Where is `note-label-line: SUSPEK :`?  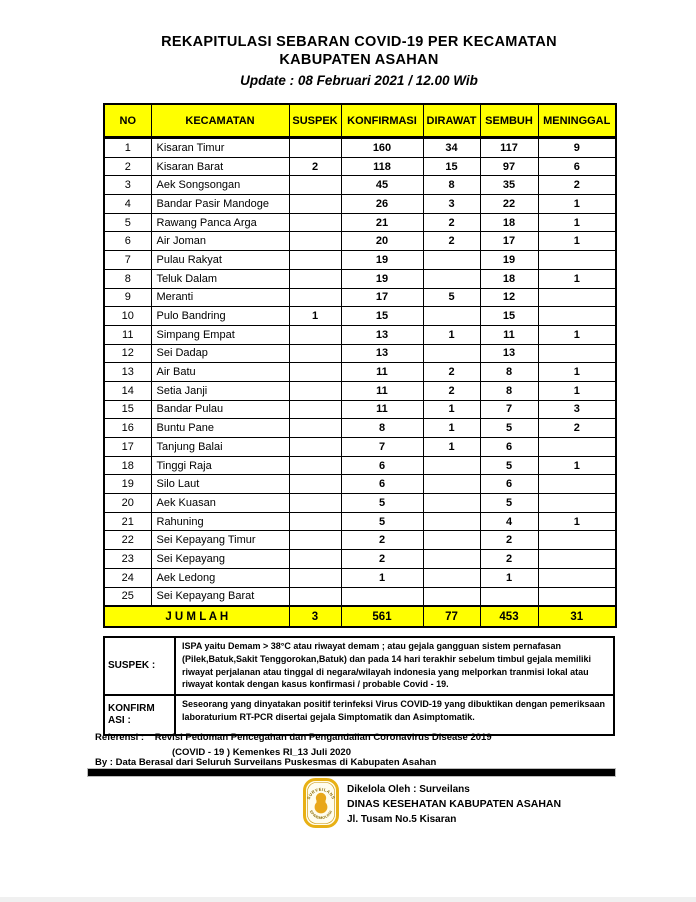 note-label-line: SUSPEK : is located at coordinates (132, 665).